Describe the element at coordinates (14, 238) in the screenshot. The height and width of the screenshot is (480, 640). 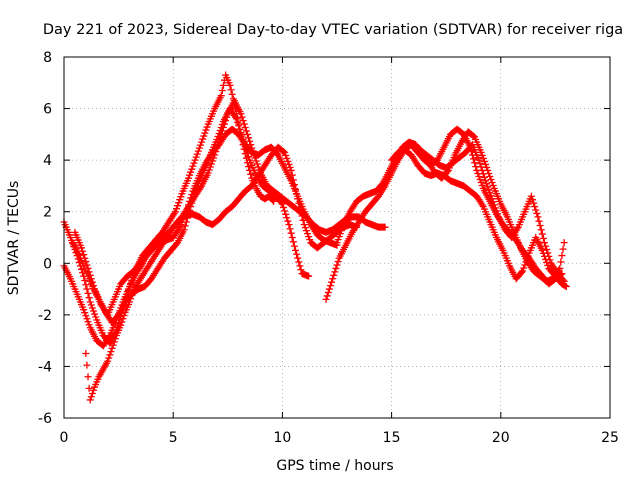
I see `y-axis-label: SDTVAR / TECUs` at that location.